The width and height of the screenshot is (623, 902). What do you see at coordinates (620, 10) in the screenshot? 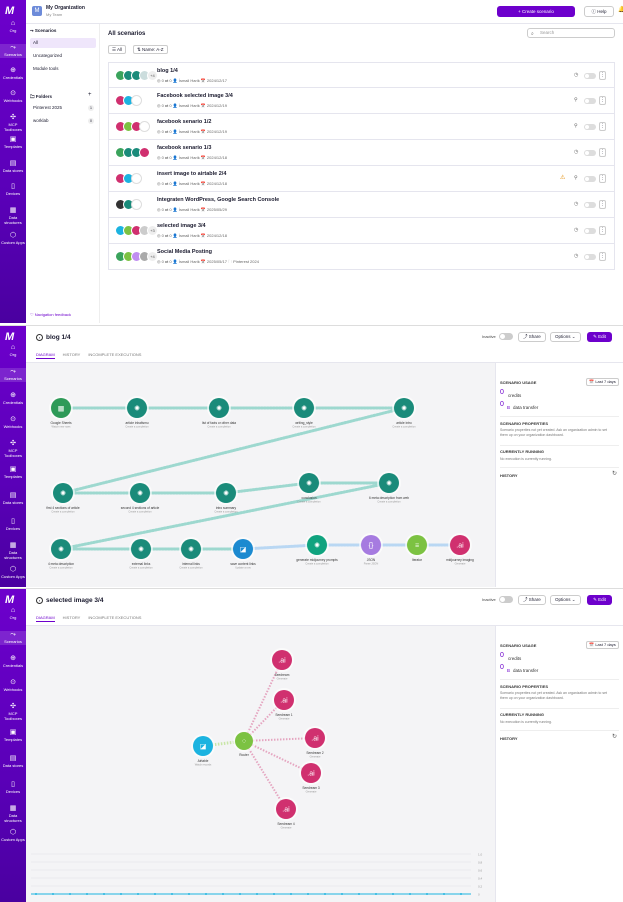
I see `bell-icon: 🔔` at bounding box center [620, 10].